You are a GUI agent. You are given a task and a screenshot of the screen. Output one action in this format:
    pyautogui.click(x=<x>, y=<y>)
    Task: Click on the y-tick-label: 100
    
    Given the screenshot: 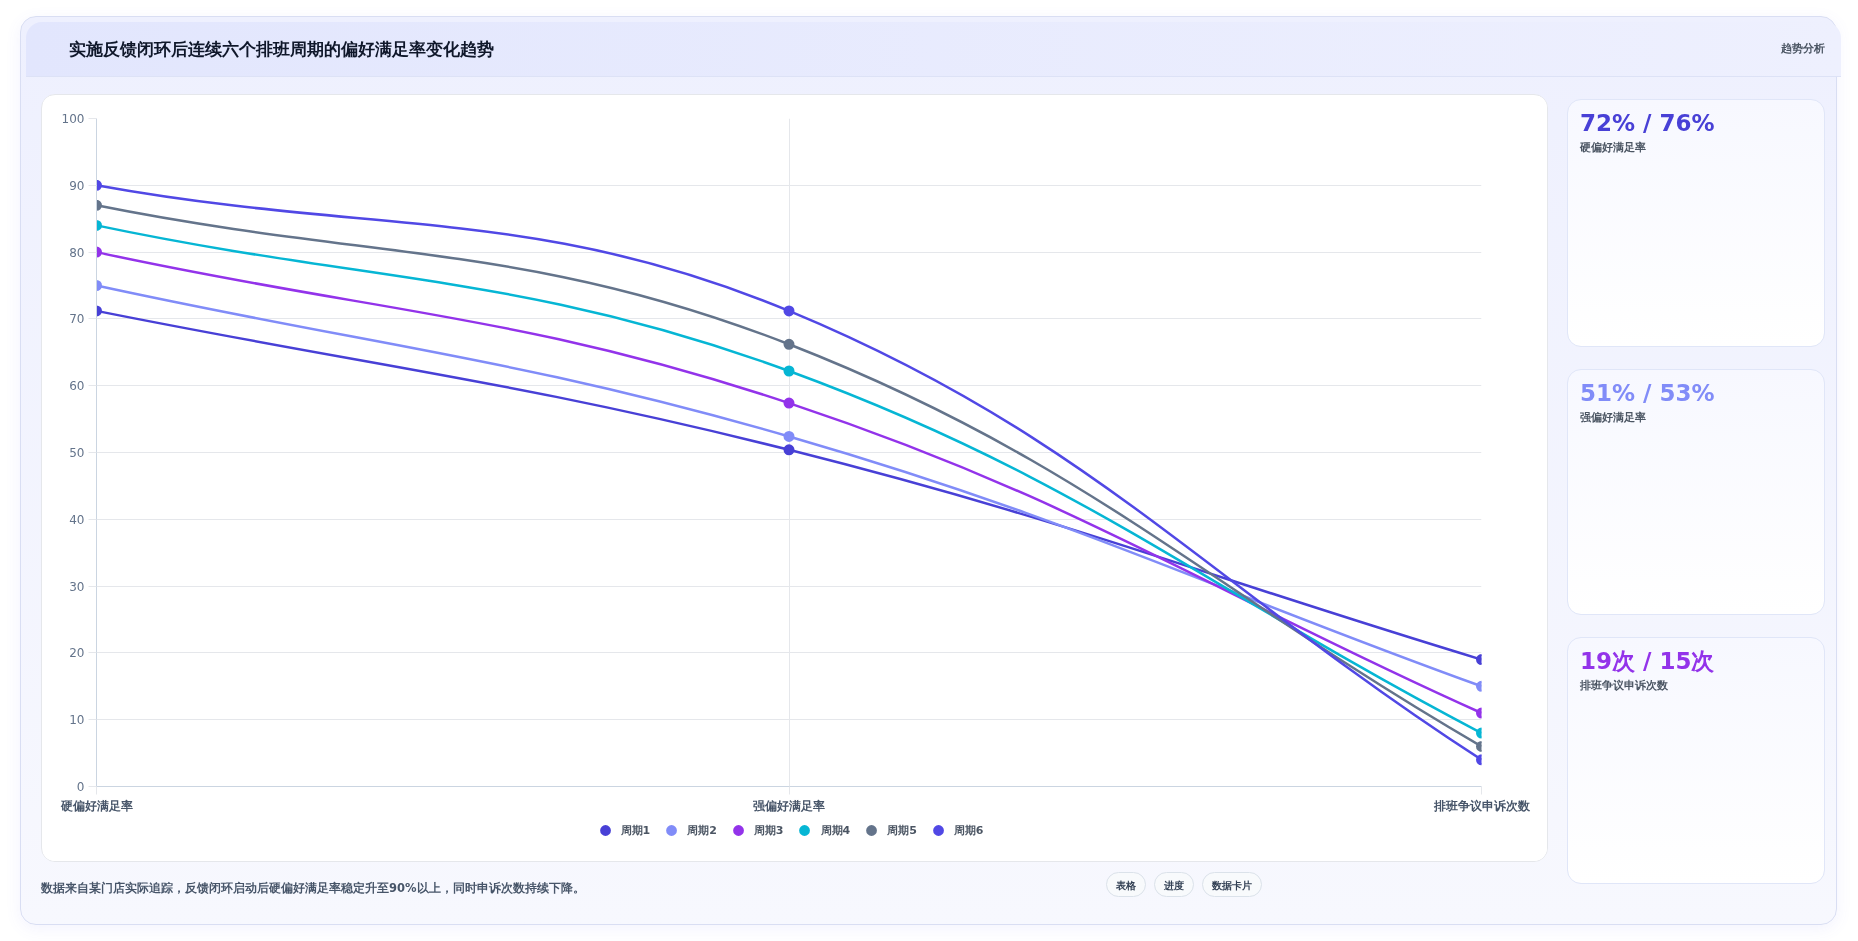 What is the action you would take?
    pyautogui.click(x=73, y=119)
    